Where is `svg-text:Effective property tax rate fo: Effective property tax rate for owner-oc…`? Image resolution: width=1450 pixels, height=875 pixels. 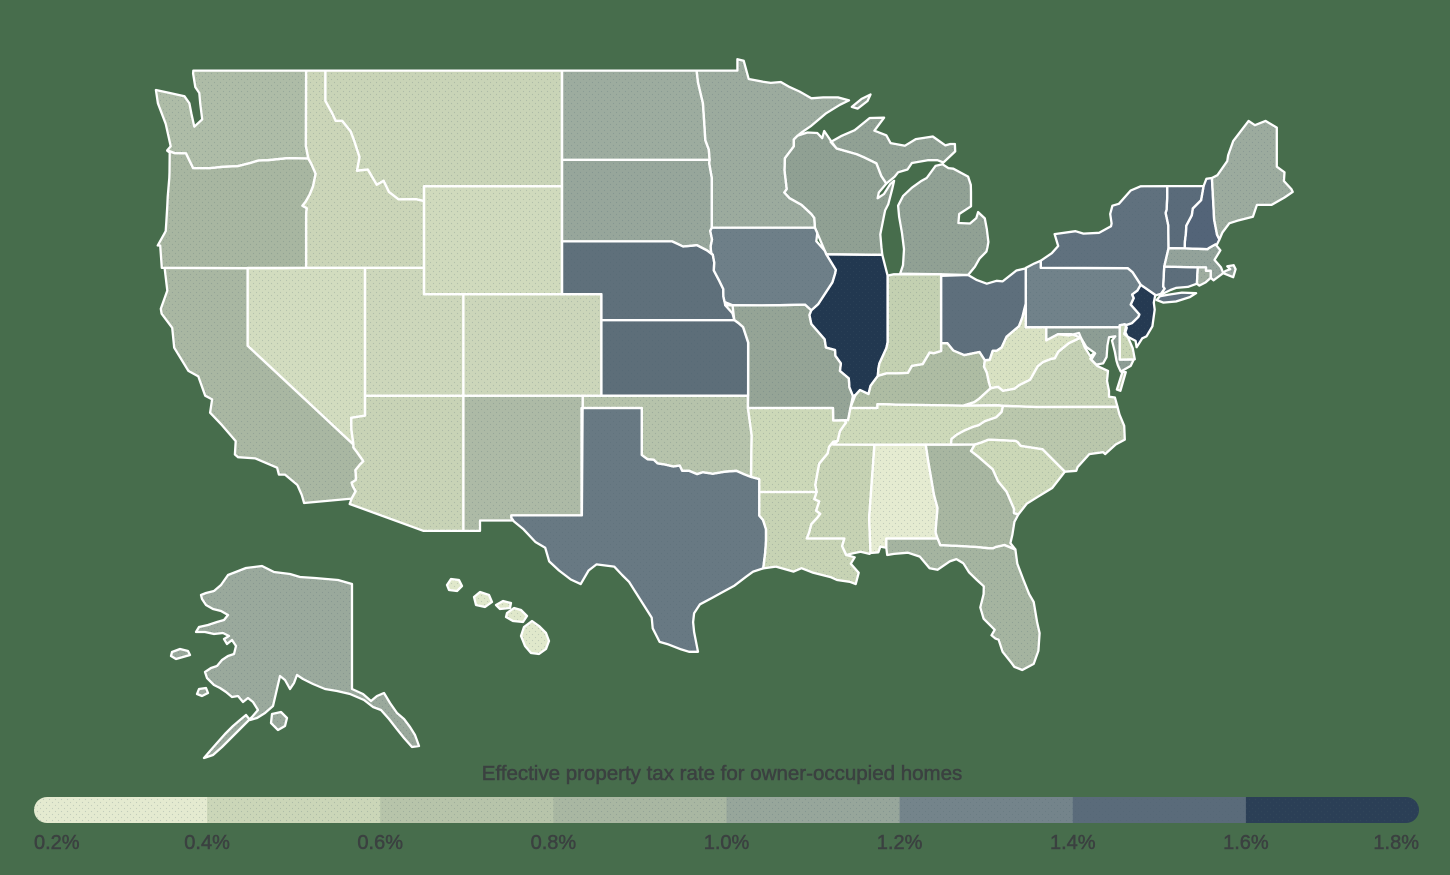
svg-text:Effective property tax rate fo: Effective property tax rate for owner-oc… is located at coordinates (722, 773).